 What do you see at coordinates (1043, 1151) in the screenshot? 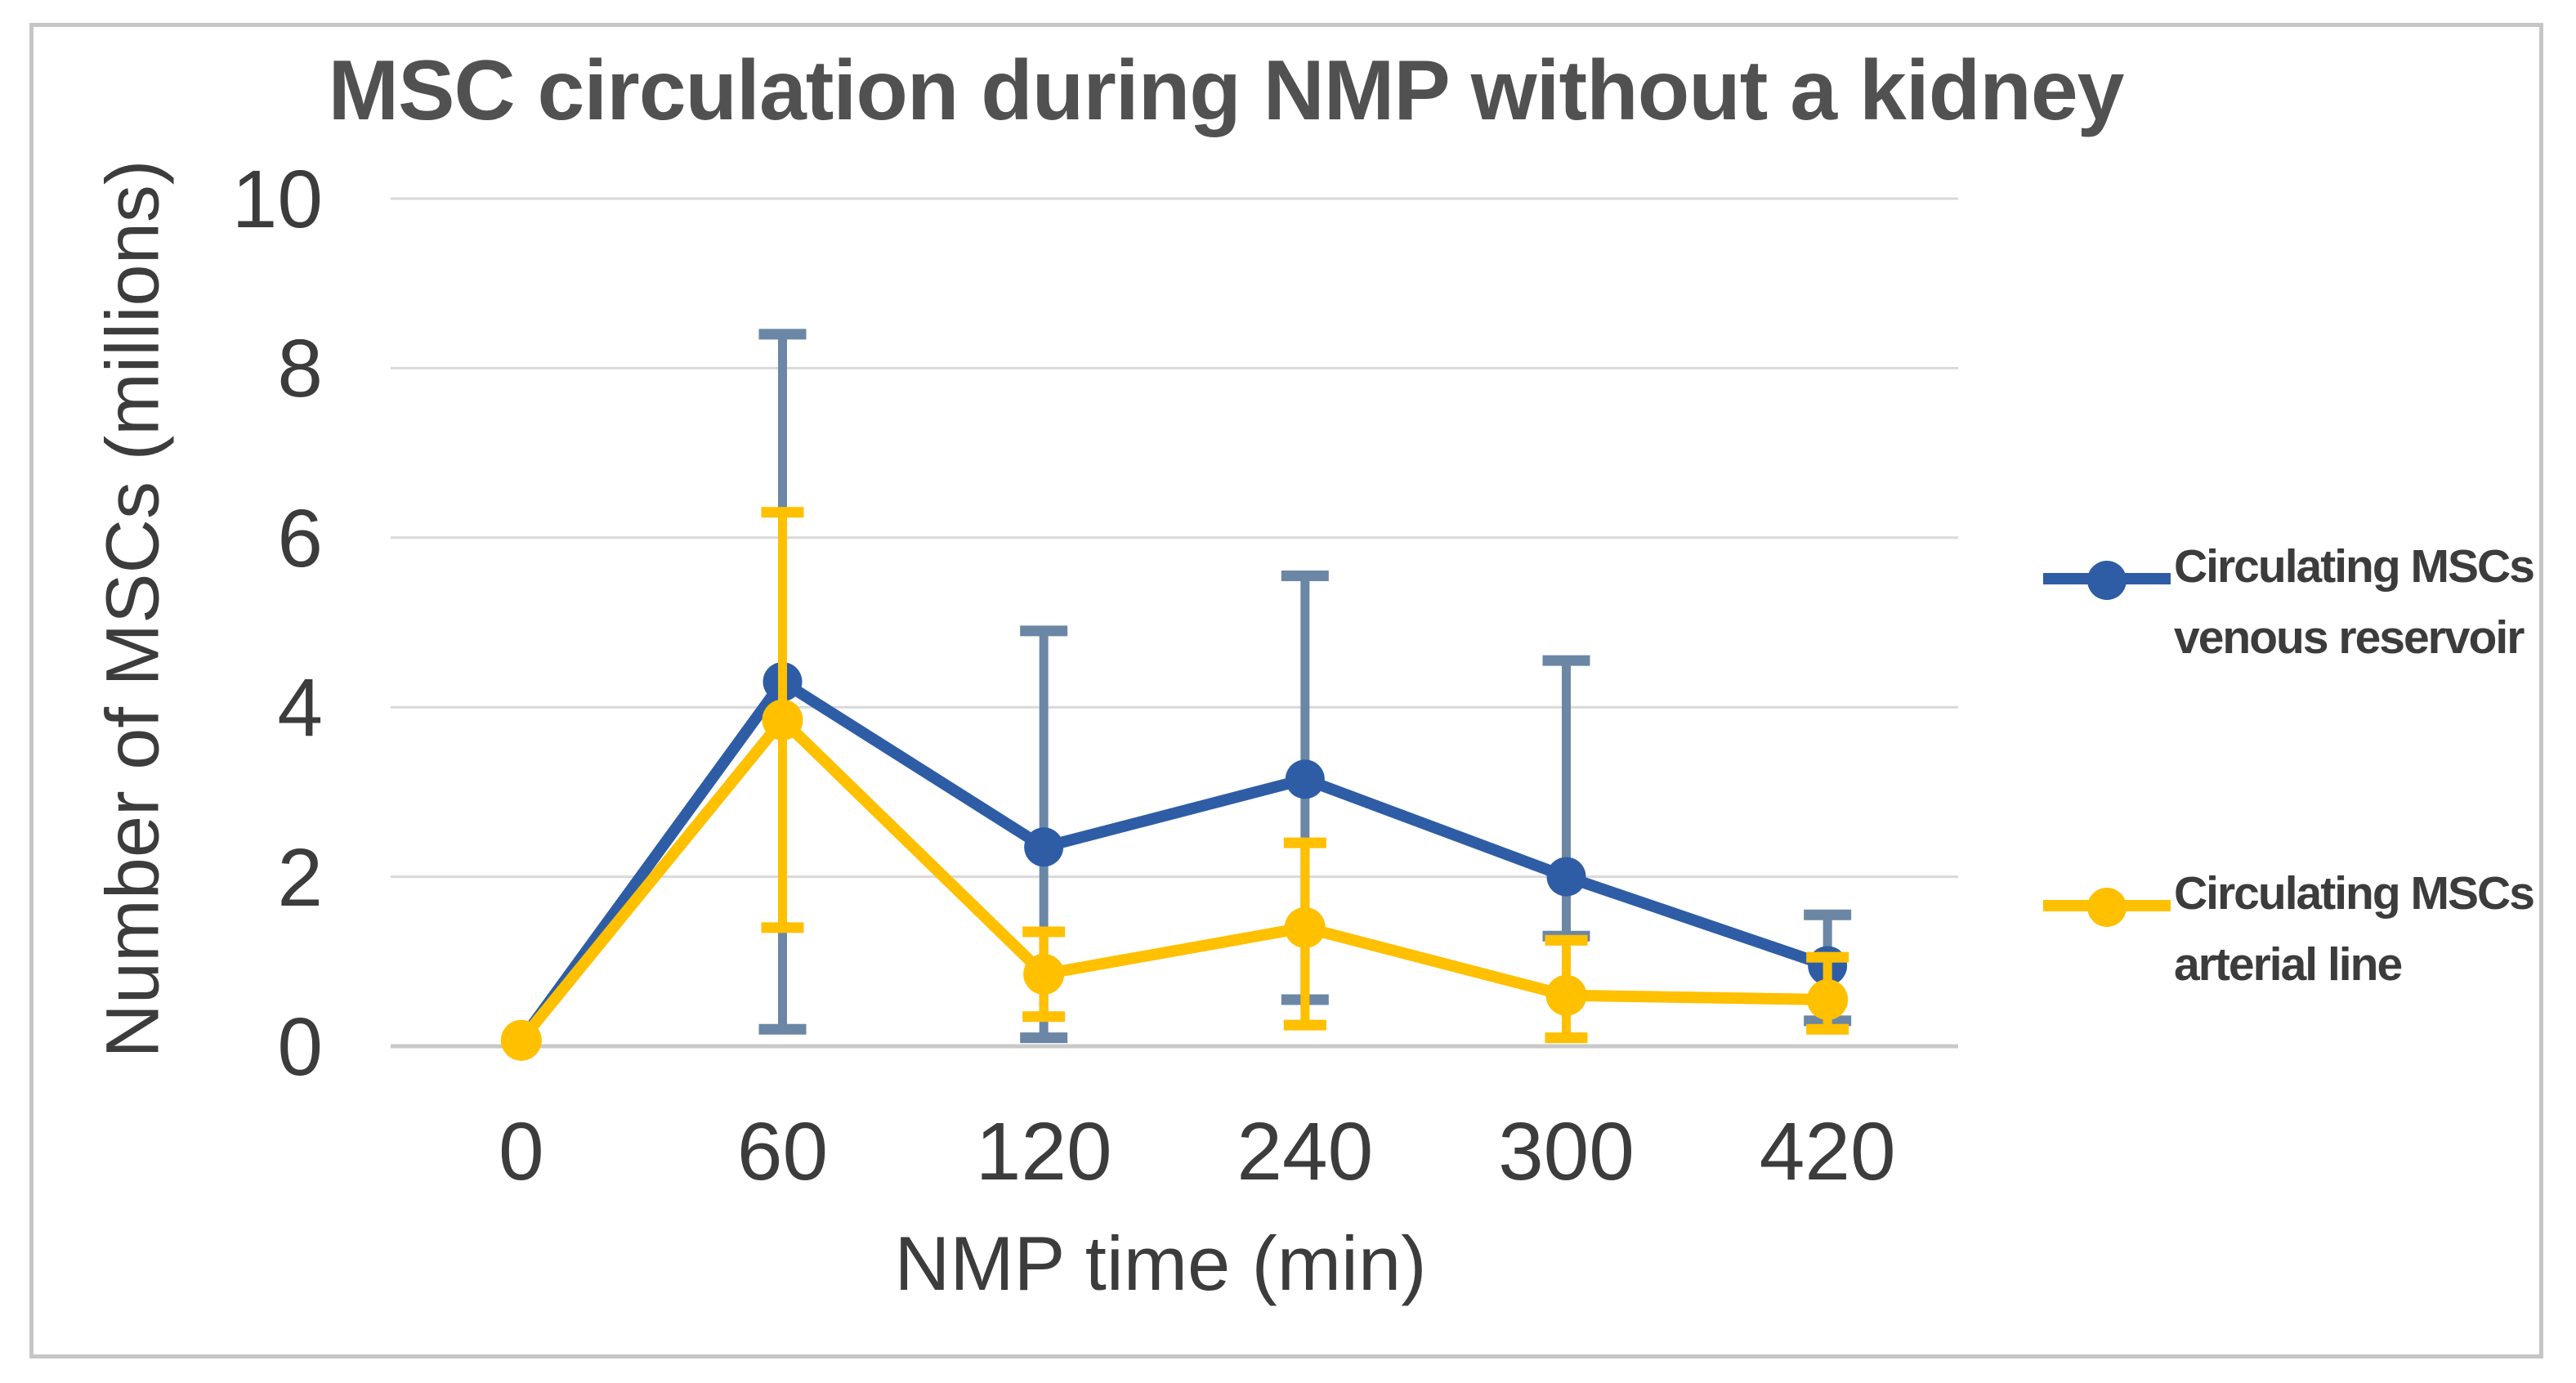
I see `x-tick-label-120: 120` at bounding box center [1043, 1151].